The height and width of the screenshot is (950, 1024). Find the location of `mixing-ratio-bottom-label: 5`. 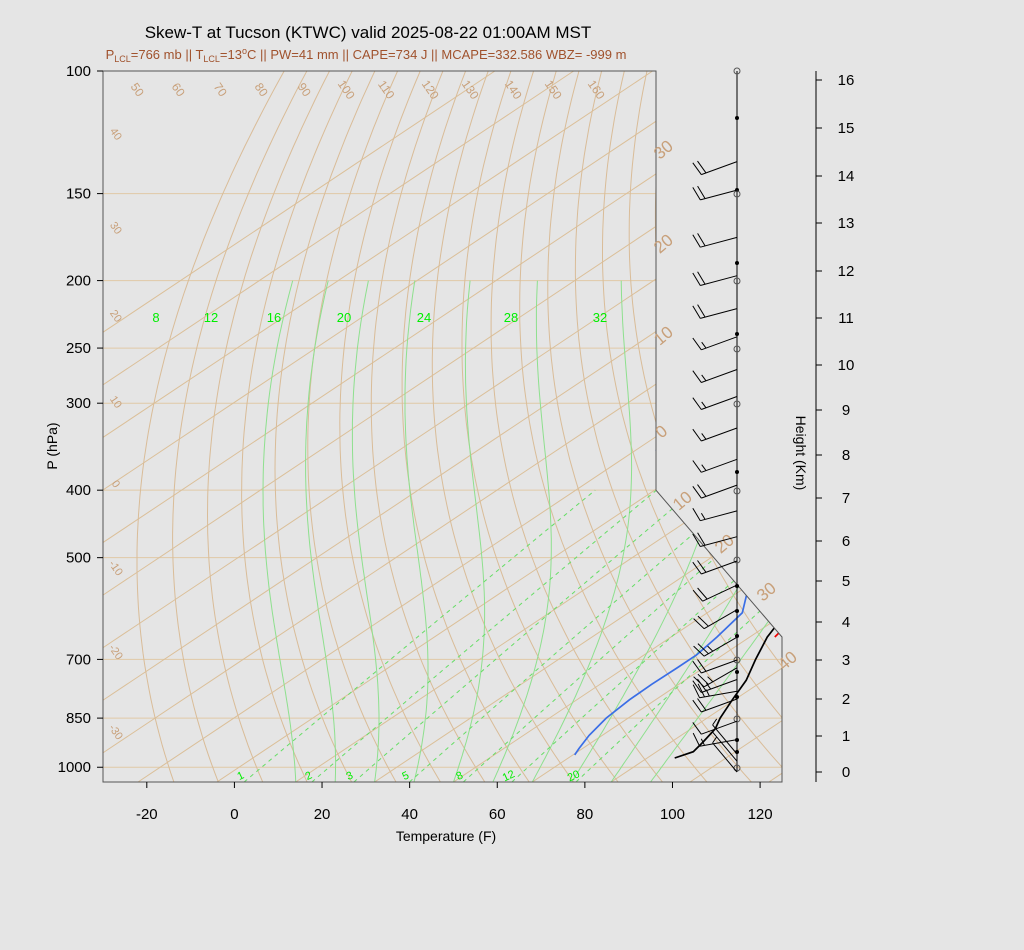

mixing-ratio-bottom-label: 5 is located at coordinates (405, 776).